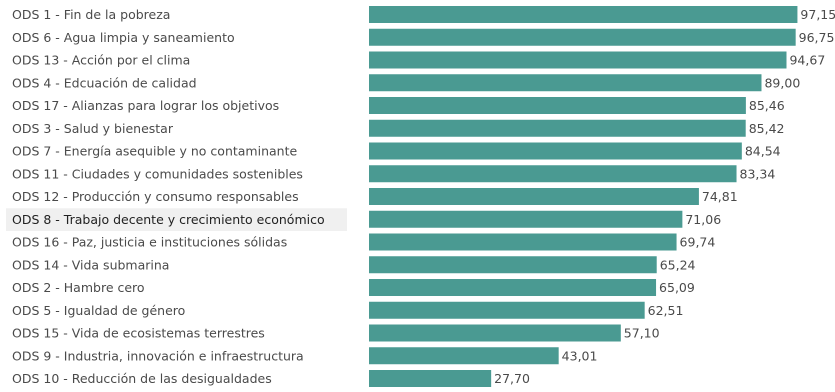  I want to click on row-highlight, so click(176, 219).